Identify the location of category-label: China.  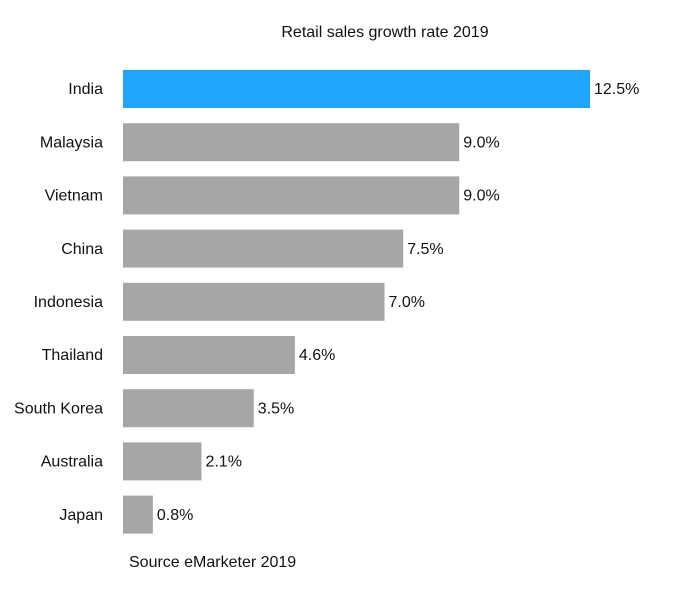
(82, 249).